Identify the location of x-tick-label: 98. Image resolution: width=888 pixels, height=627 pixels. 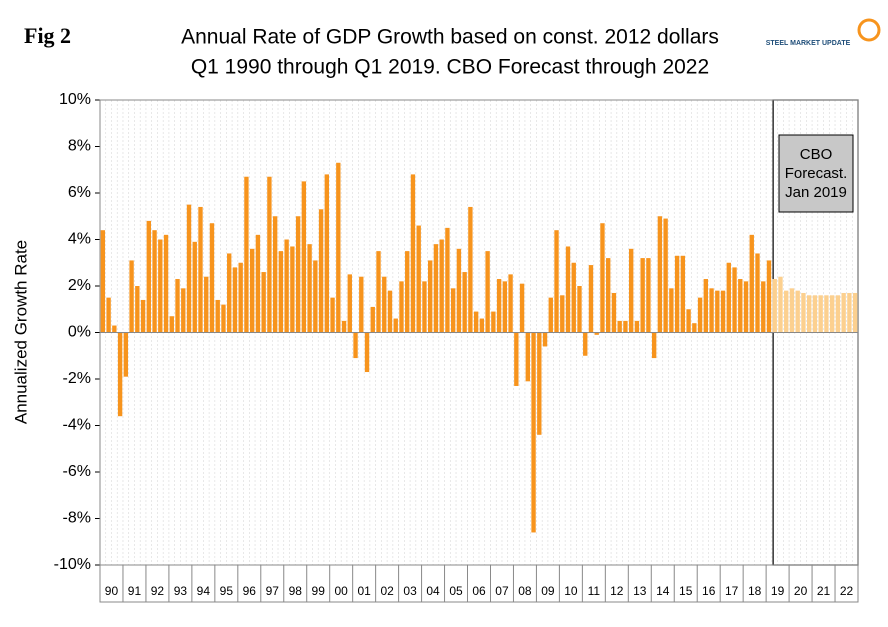
(296, 591).